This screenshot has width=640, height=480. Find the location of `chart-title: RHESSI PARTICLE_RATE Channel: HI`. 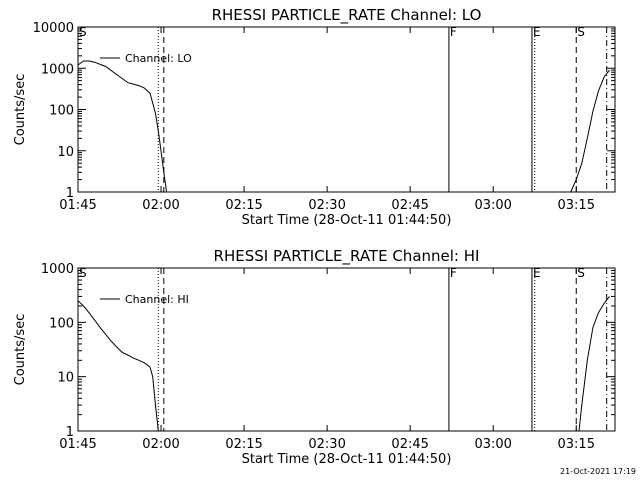

chart-title: RHESSI PARTICLE_RATE Channel: HI is located at coordinates (347, 256).